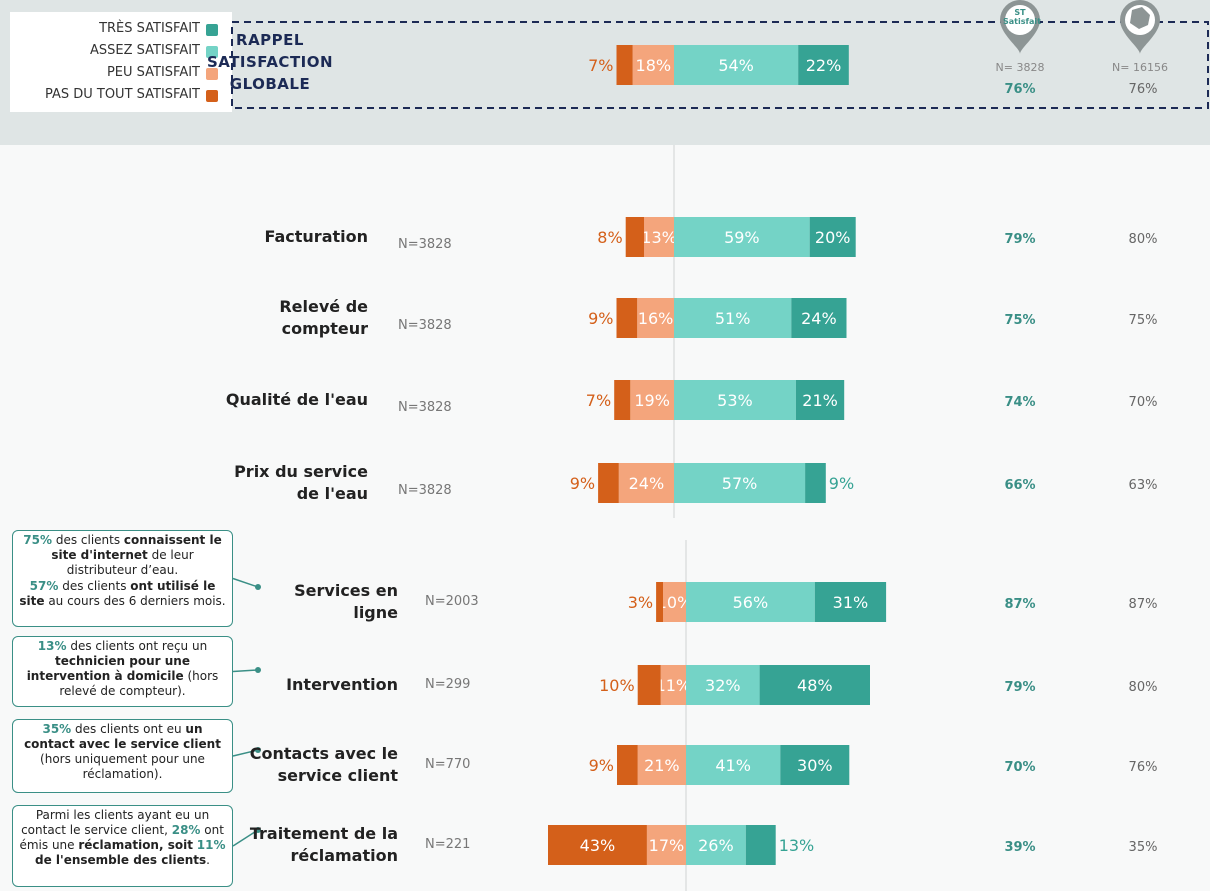 The height and width of the screenshot is (891, 1210). I want to click on recall-frame, so click(720, 65).